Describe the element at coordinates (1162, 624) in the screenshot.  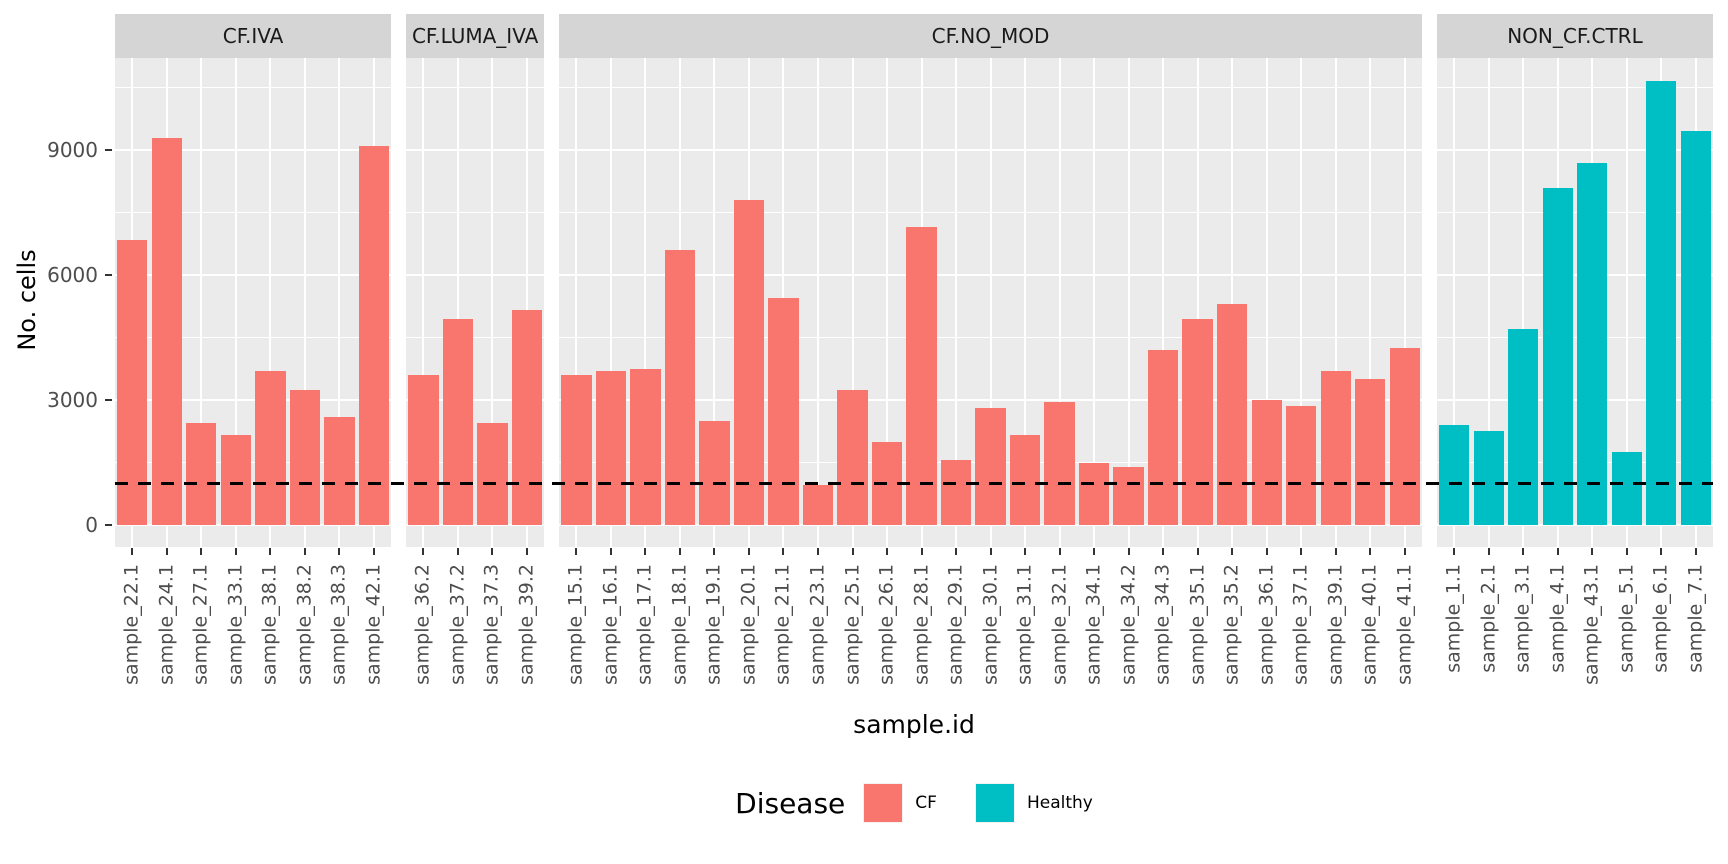
I see `x-tick-label: sample_34.3` at that location.